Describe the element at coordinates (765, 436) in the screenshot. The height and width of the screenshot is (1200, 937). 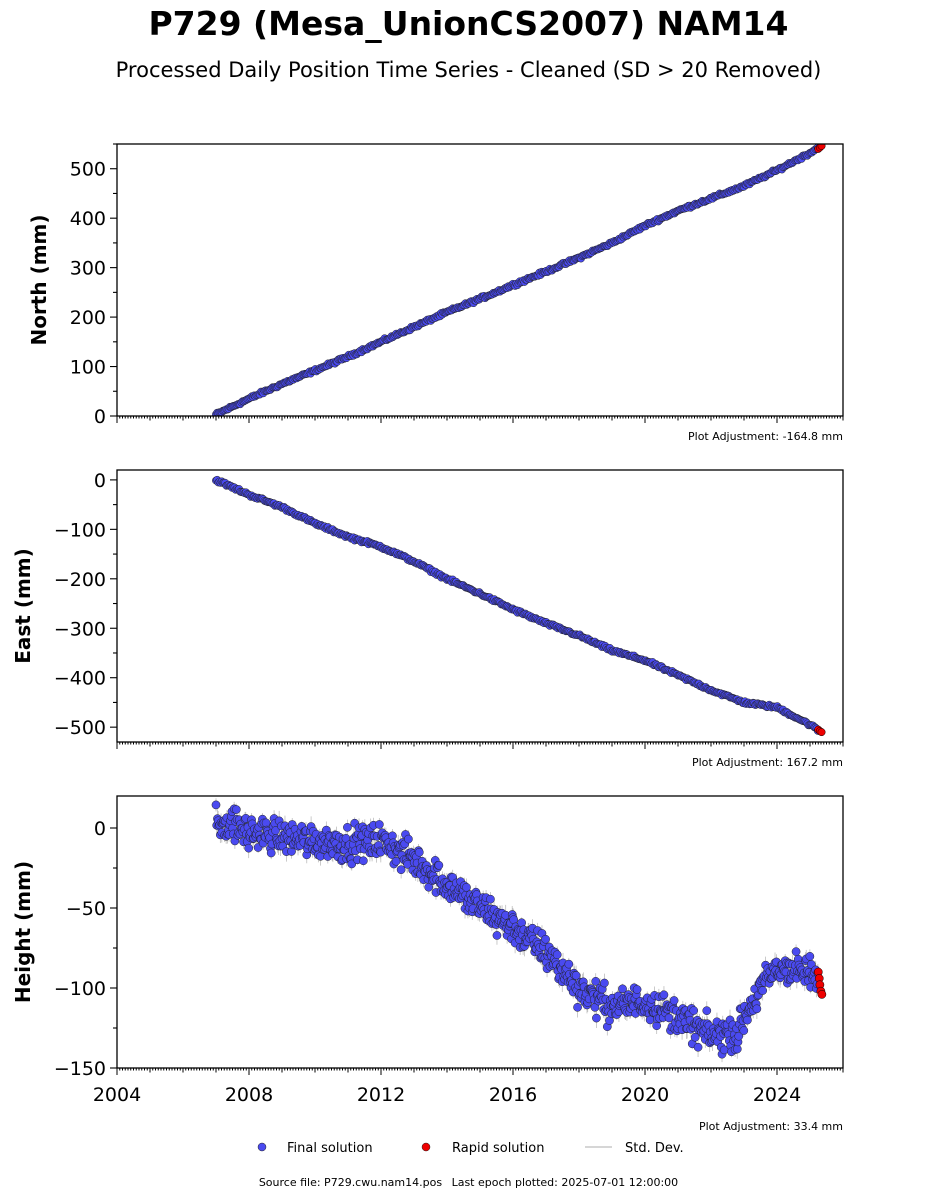
I see `plot-adjustment-label: Plot Adjustment: -164.8 mm` at that location.